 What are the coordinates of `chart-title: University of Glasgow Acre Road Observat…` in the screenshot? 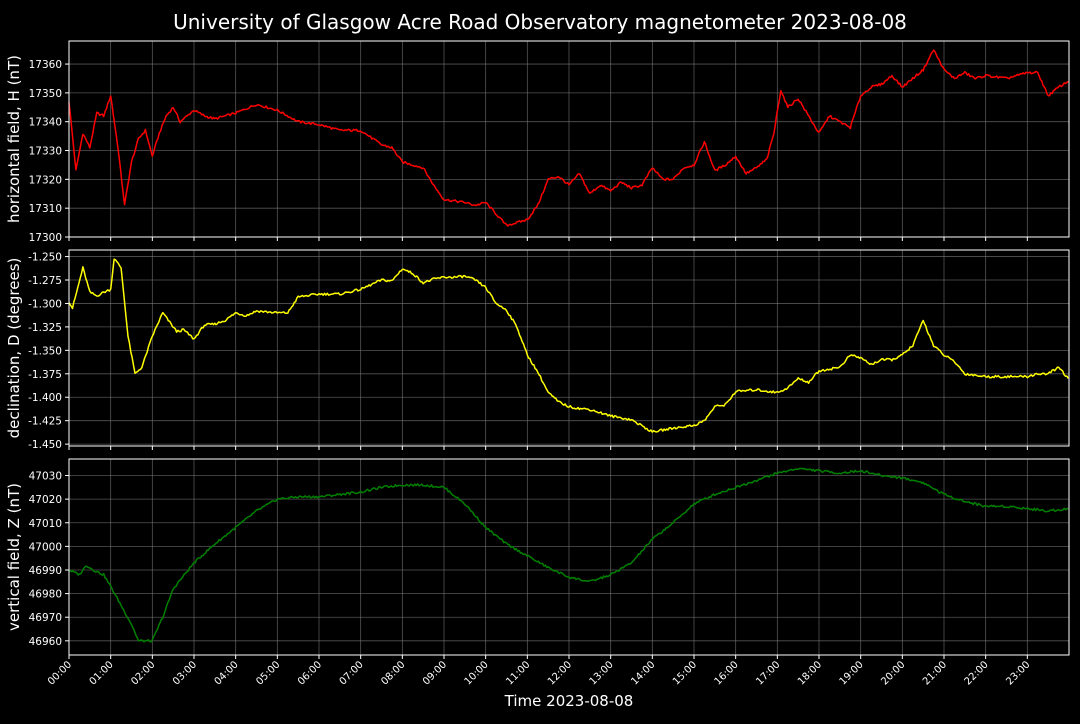 It's located at (540, 22).